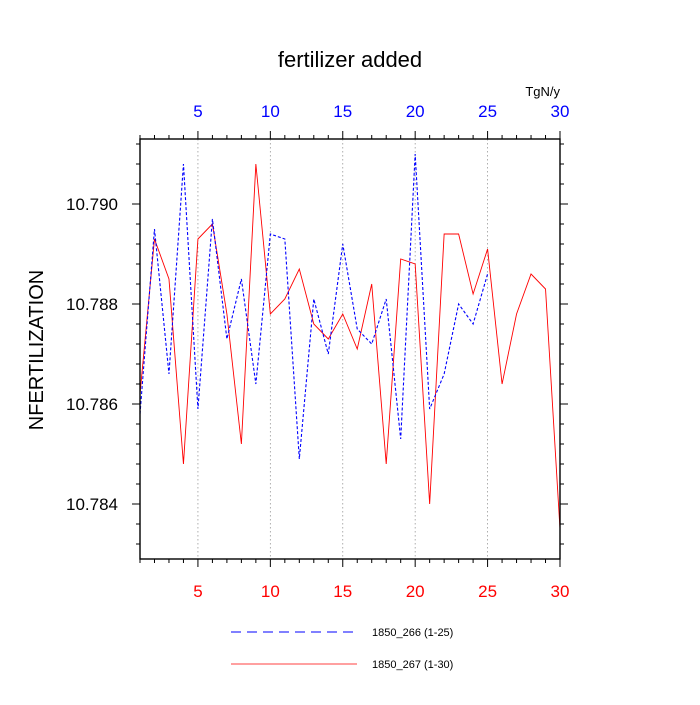  What do you see at coordinates (270, 111) in the screenshot?
I see `x-tick-label-top: 10` at bounding box center [270, 111].